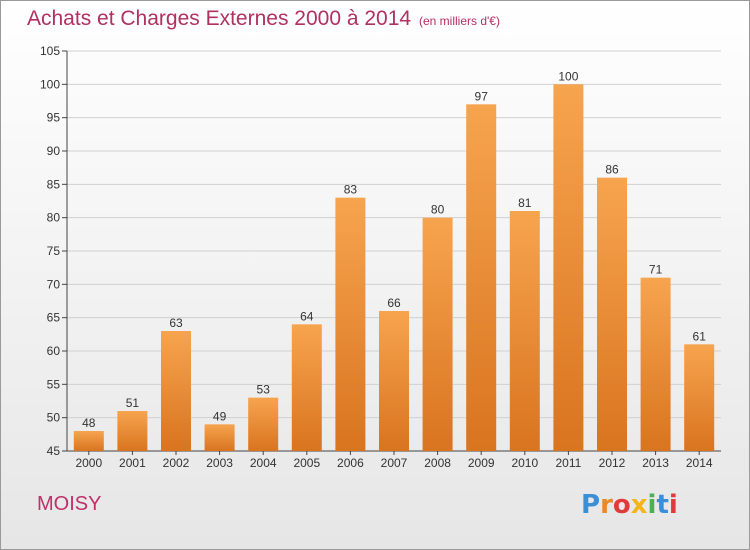 Image resolution: width=750 pixels, height=550 pixels. What do you see at coordinates (133, 403) in the screenshot?
I see `data-label: 51` at bounding box center [133, 403].